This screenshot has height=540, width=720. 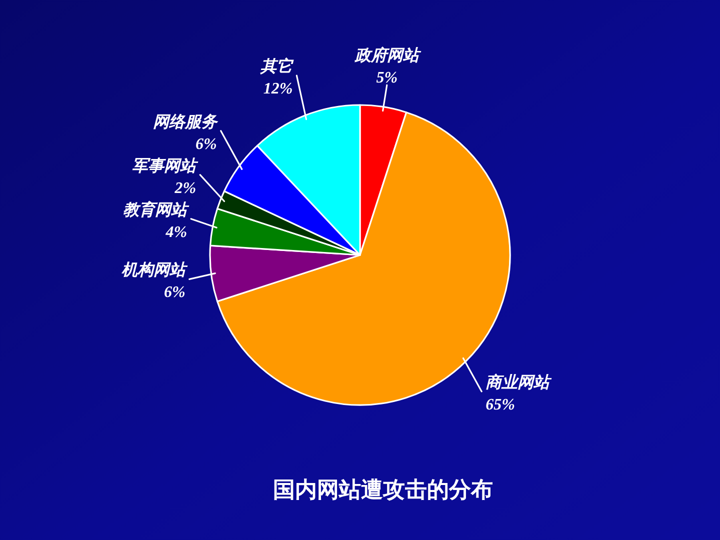 I want to click on slice-label: 教育网站, so click(x=156, y=209).